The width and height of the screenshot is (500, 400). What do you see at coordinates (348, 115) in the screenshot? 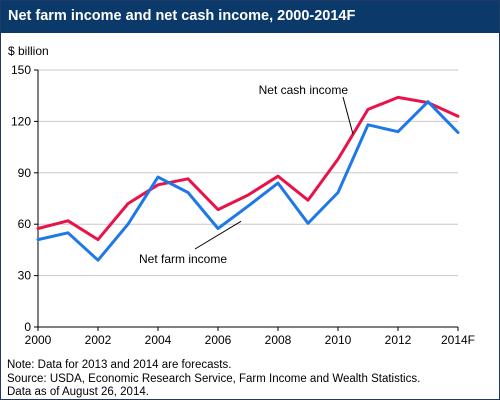
I see `leader-line-net-cash-income` at bounding box center [348, 115].